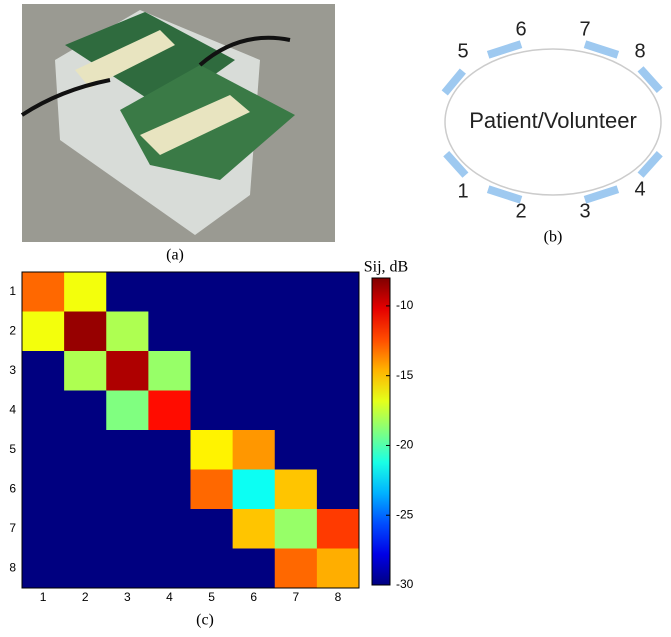 The height and width of the screenshot is (637, 671). I want to click on x-tick-label: 2, so click(85, 597).